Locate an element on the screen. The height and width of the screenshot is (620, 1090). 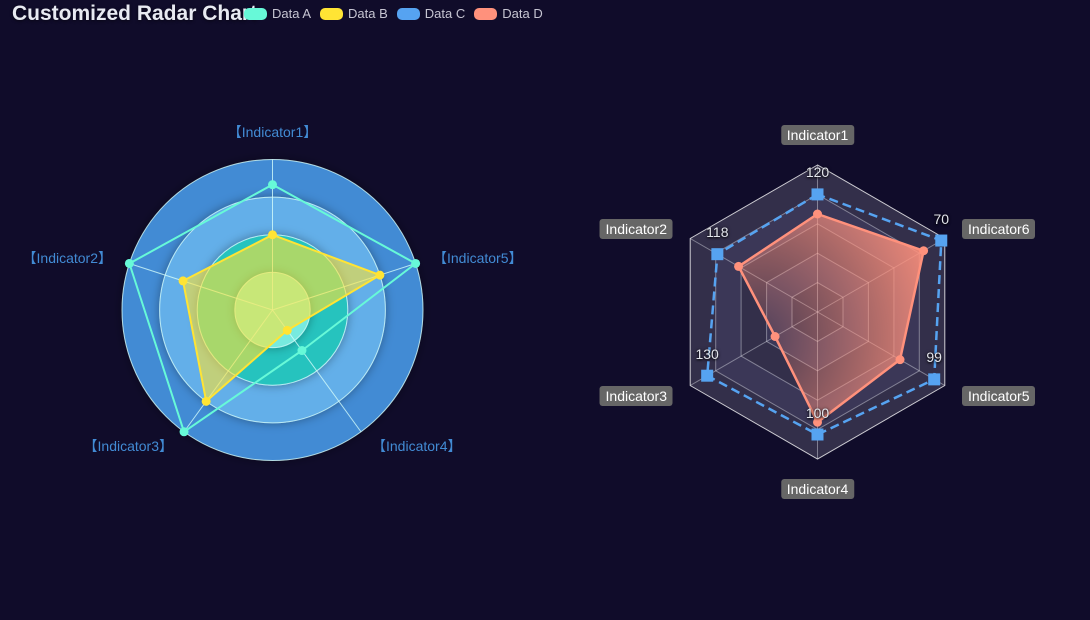
series-data-b-shape is located at coordinates (281, 318).